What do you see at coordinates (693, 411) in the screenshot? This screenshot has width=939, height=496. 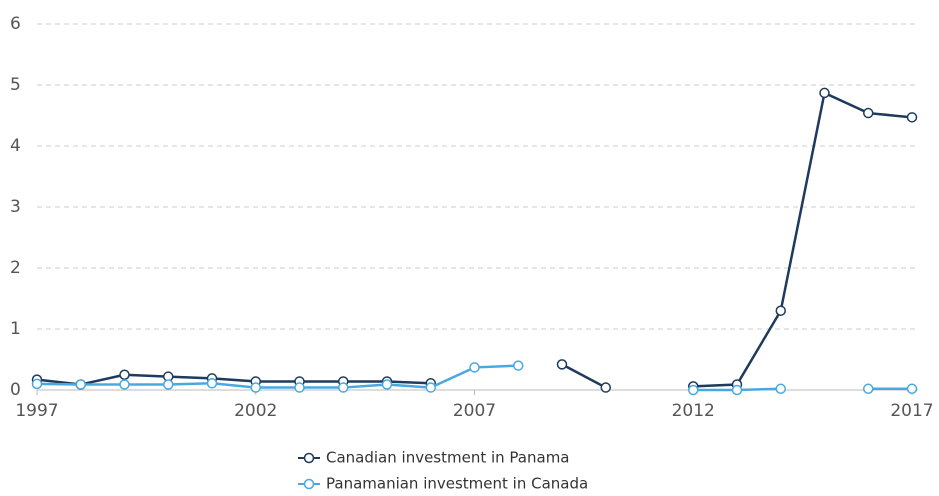 I see `x-tick-label: 2012` at bounding box center [693, 411].